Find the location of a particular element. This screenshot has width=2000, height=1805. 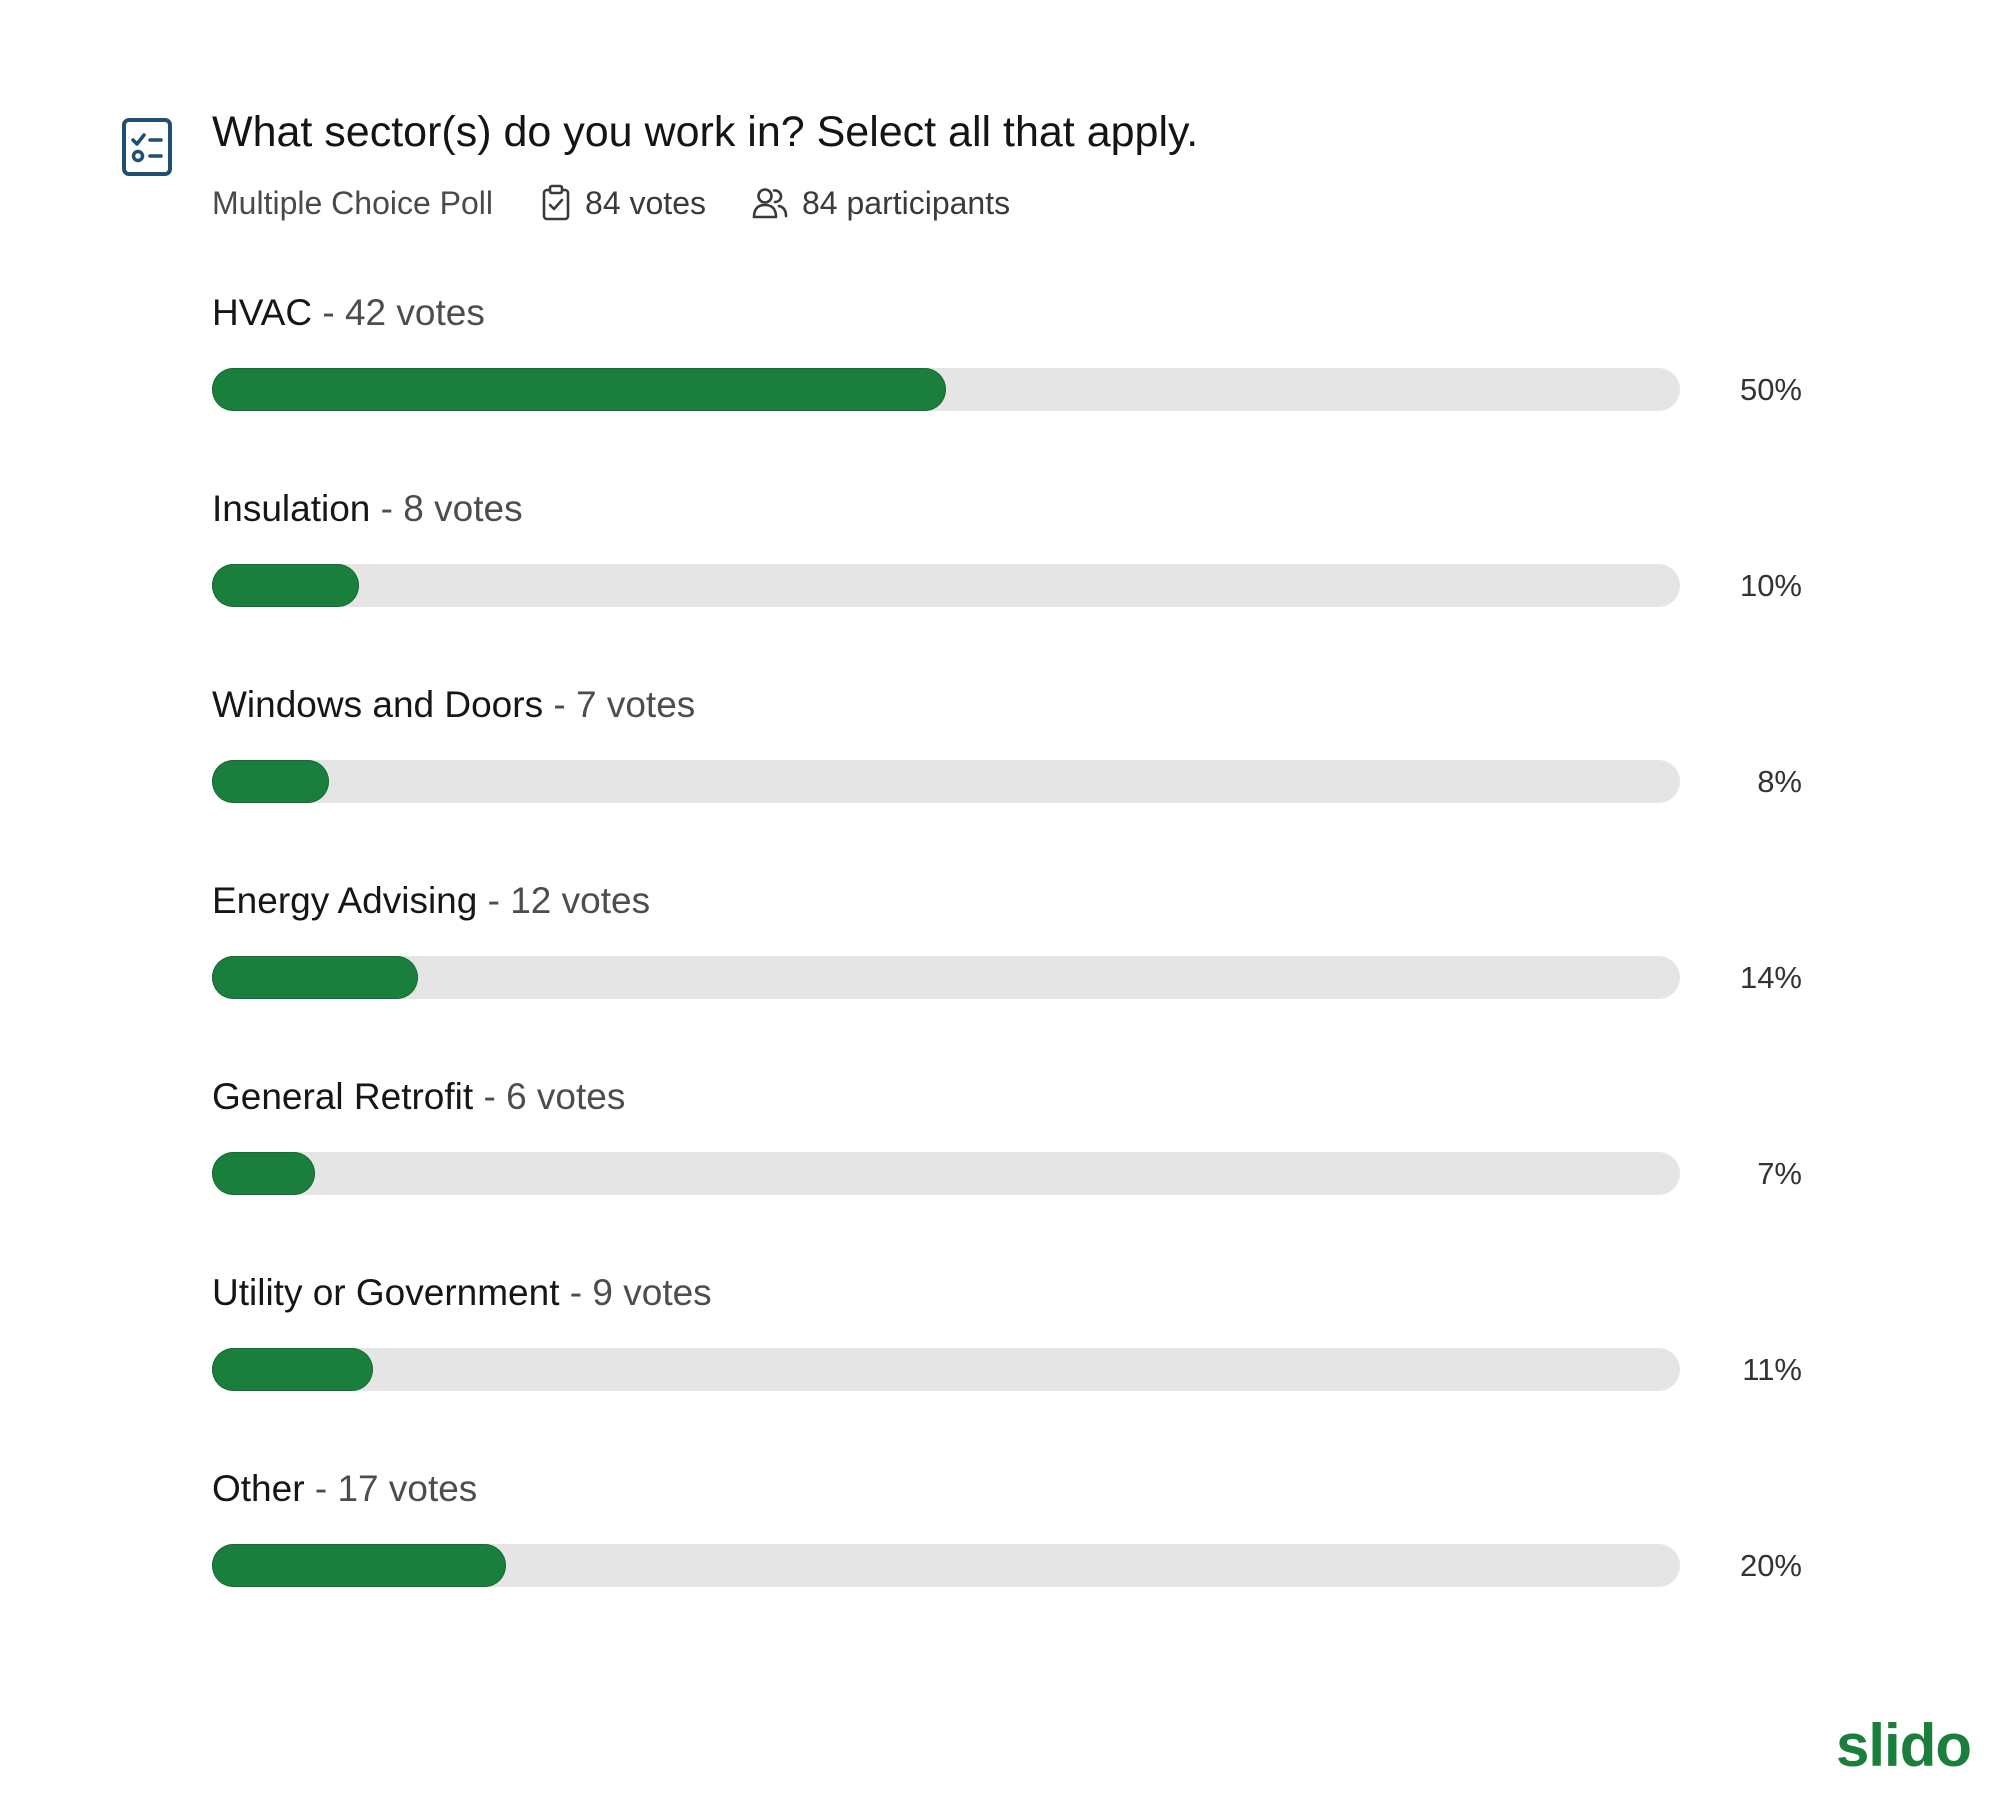

option-percent: 8% is located at coordinates (1779, 781).